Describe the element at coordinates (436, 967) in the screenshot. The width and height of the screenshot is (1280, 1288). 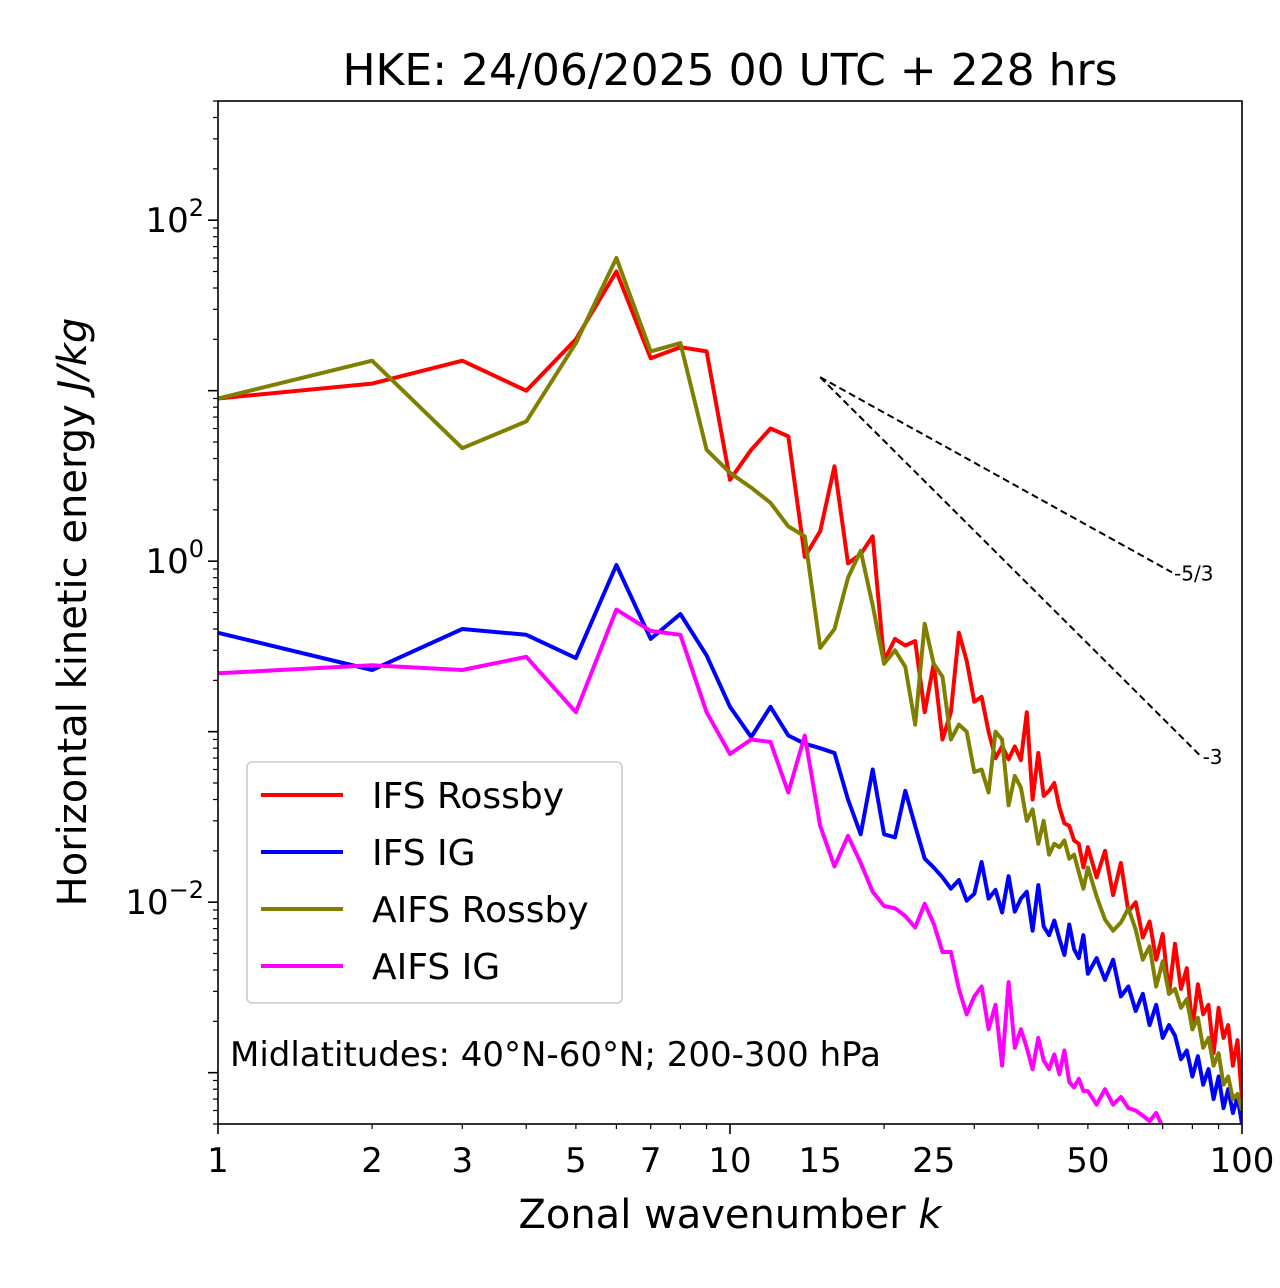
I see `legend-label: AIFS IG` at that location.